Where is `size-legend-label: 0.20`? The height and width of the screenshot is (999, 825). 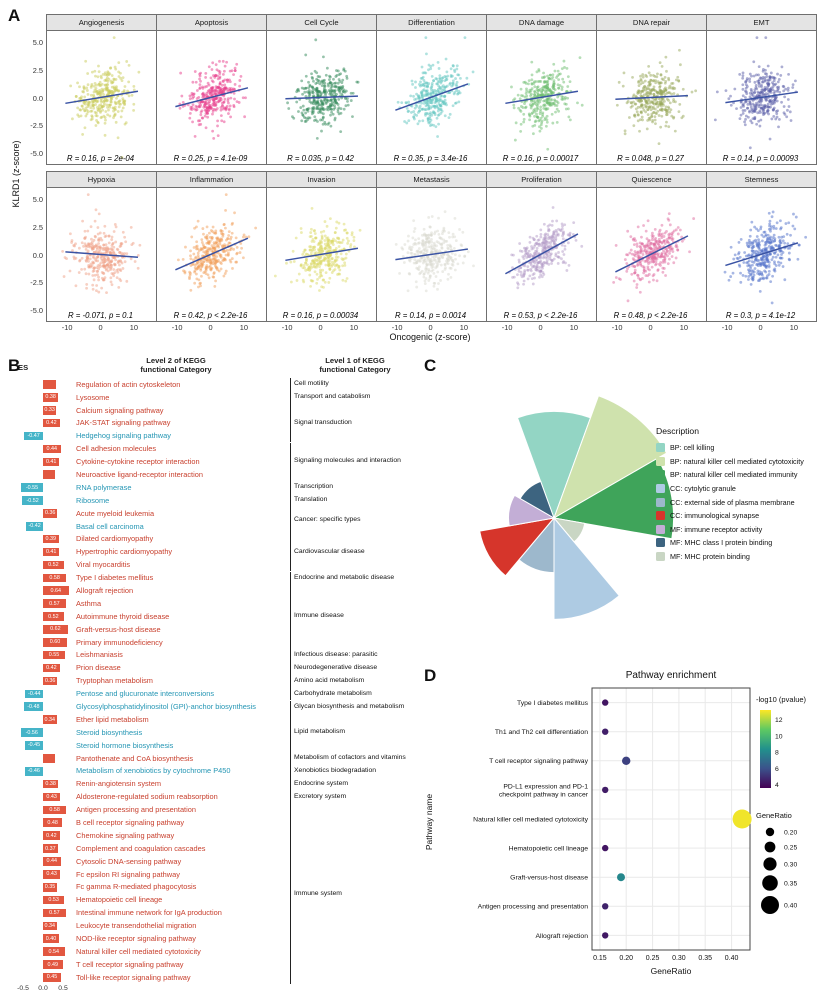
size-legend-label: 0.20 is located at coordinates (790, 832).